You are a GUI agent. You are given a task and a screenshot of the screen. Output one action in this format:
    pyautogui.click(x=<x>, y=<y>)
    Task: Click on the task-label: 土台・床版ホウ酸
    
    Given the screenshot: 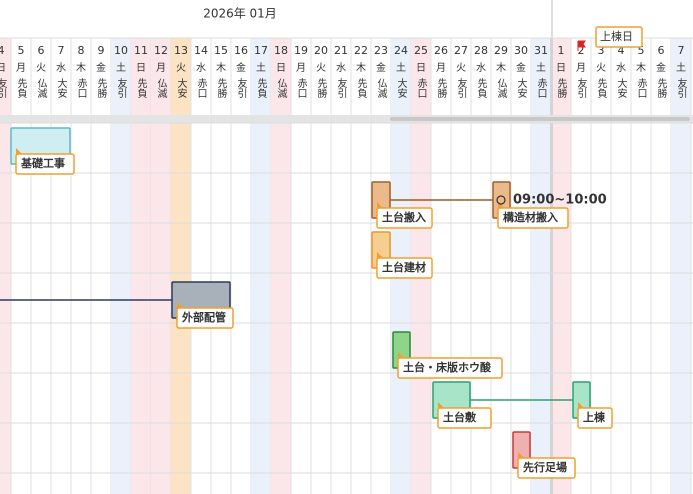 What is the action you would take?
    pyautogui.click(x=447, y=367)
    